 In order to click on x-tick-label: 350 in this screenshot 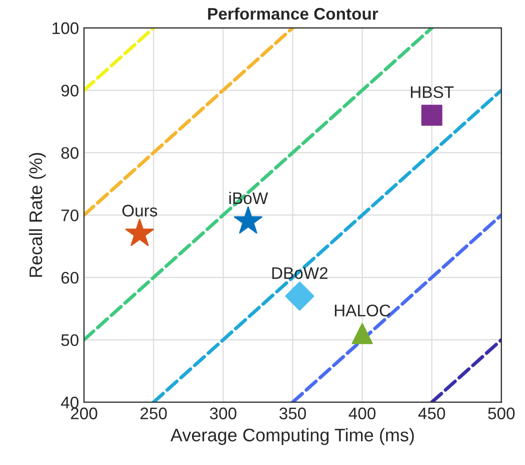, I will do `click(292, 414)`.